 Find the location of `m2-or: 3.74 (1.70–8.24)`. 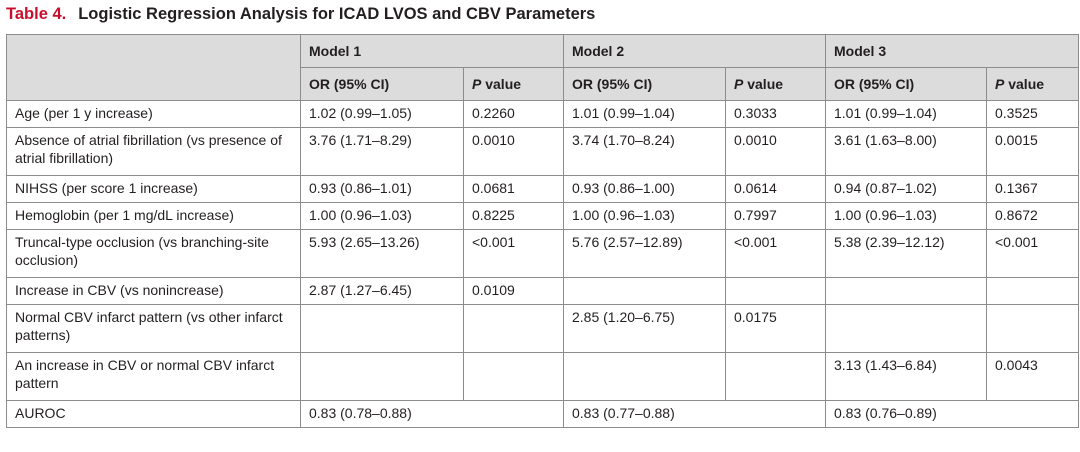

m2-or: 3.74 (1.70–8.24) is located at coordinates (644, 151).